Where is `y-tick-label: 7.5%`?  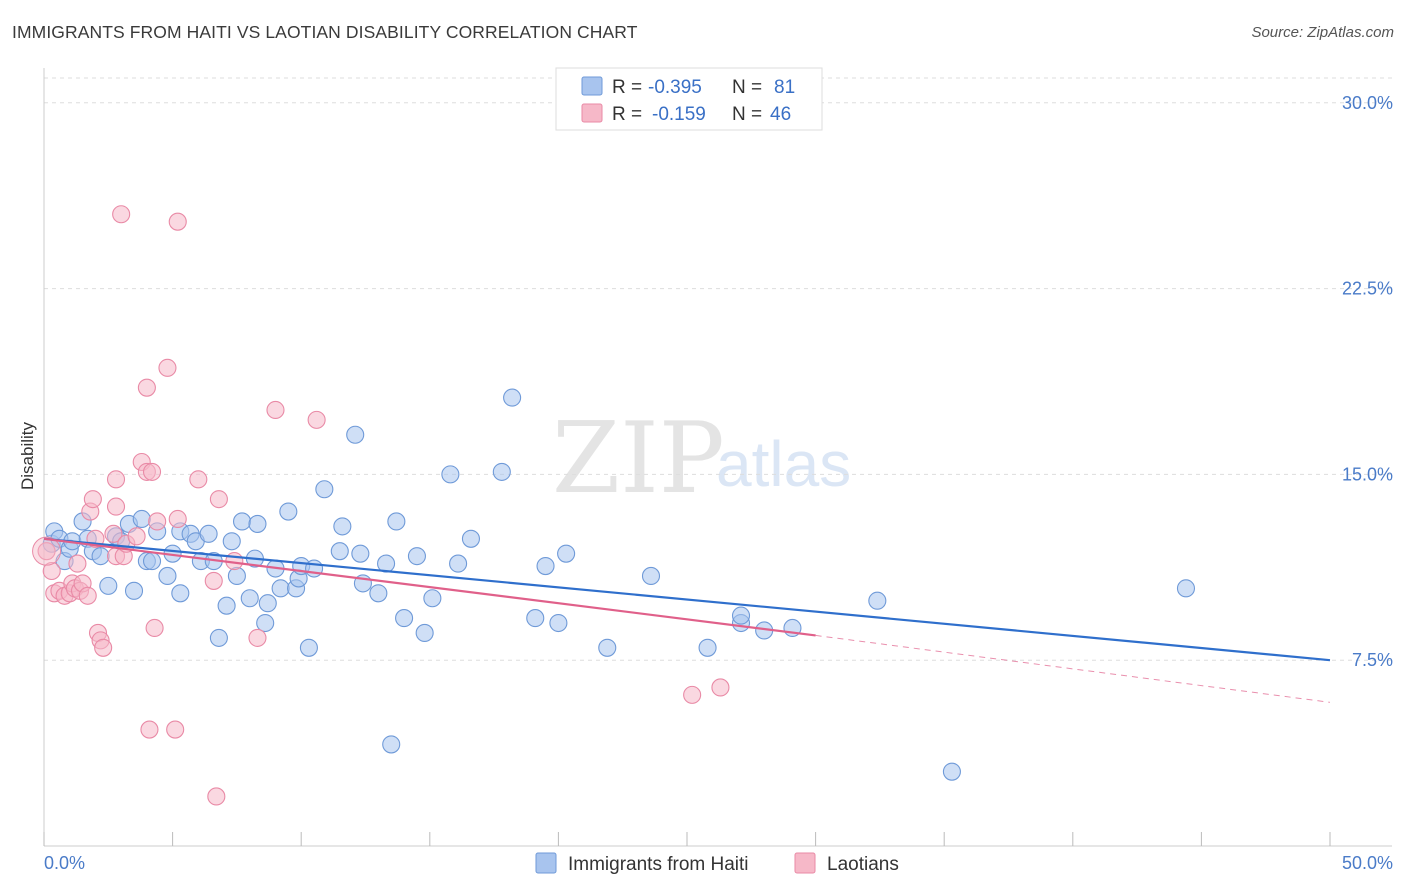 y-tick-label: 7.5% is located at coordinates (1372, 660).